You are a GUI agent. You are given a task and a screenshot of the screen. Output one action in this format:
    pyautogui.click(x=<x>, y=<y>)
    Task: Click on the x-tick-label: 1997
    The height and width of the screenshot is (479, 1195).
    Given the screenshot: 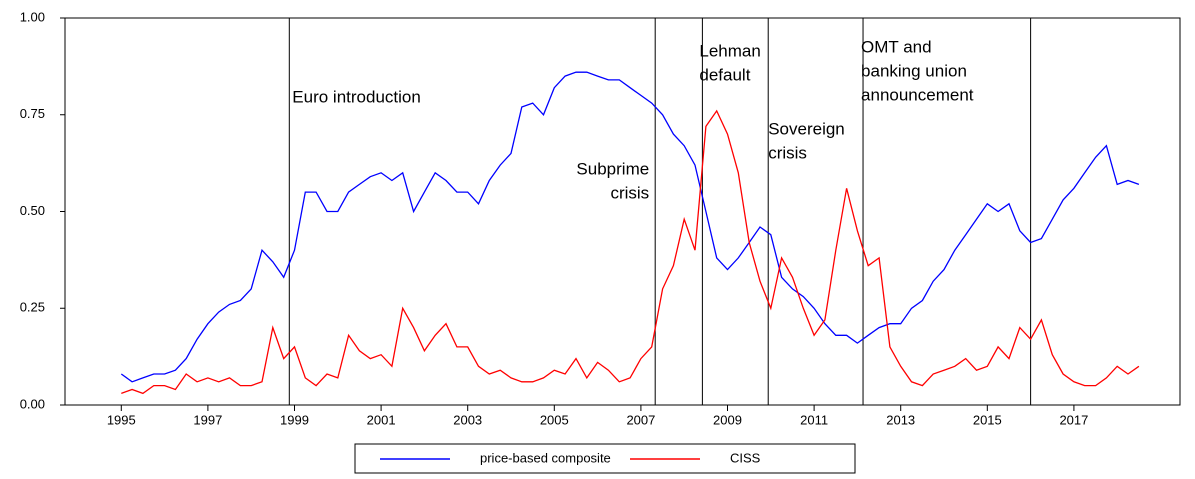 What is the action you would take?
    pyautogui.click(x=207, y=419)
    